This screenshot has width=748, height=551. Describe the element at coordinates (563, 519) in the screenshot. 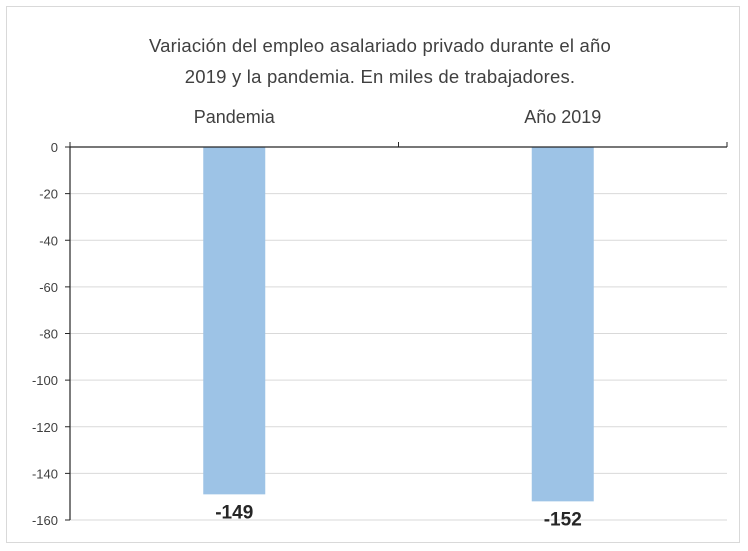

I see `data-label: -152` at that location.